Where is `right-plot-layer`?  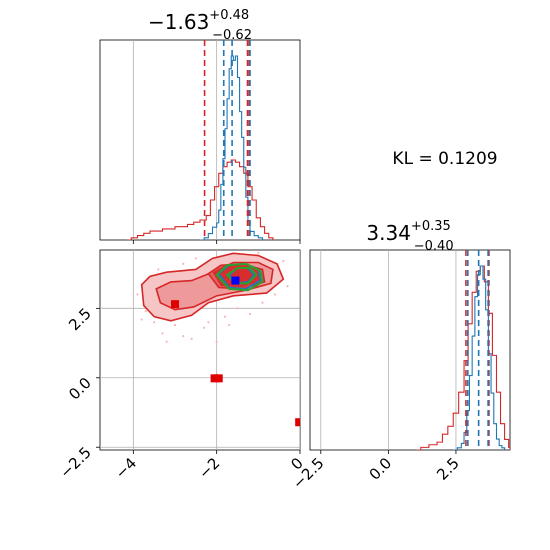 right-plot-layer is located at coordinates (415, 350).